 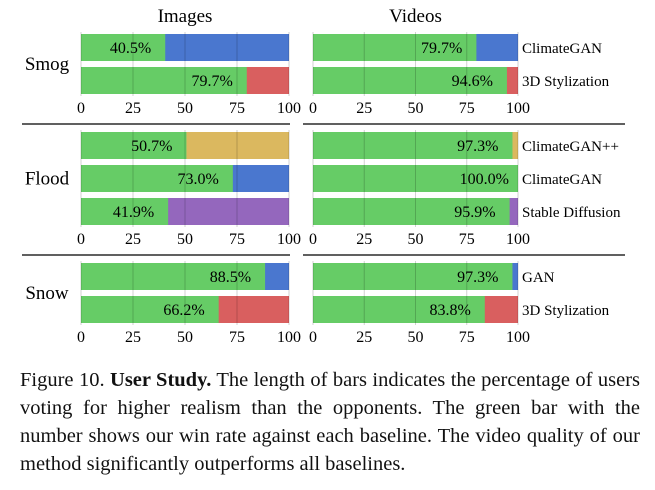 What do you see at coordinates (151, 146) in the screenshot?
I see `bar-value-label: 50.7%` at bounding box center [151, 146].